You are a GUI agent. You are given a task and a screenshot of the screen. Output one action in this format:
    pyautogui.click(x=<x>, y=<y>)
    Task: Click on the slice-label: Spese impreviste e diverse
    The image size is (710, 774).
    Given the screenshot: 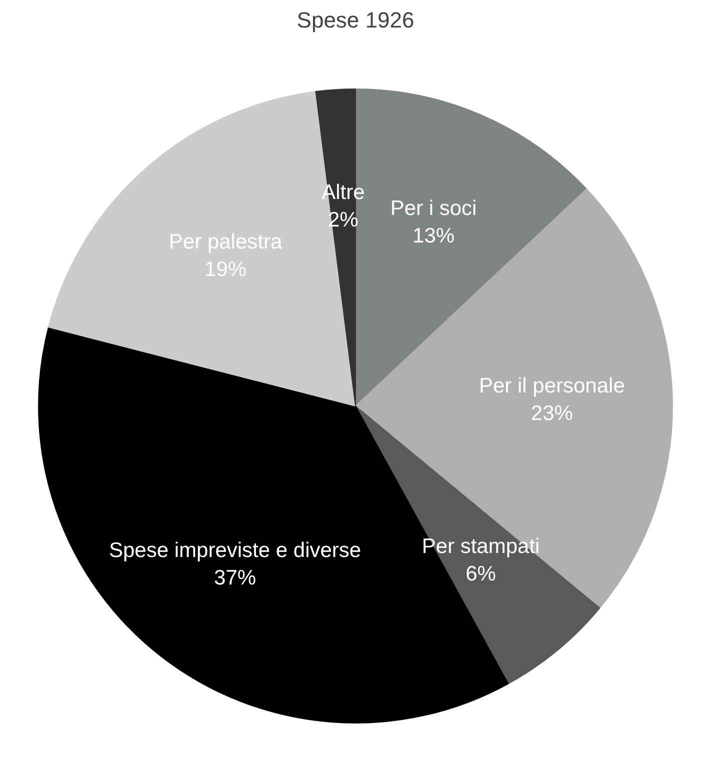 What is the action you would take?
    pyautogui.click(x=235, y=550)
    